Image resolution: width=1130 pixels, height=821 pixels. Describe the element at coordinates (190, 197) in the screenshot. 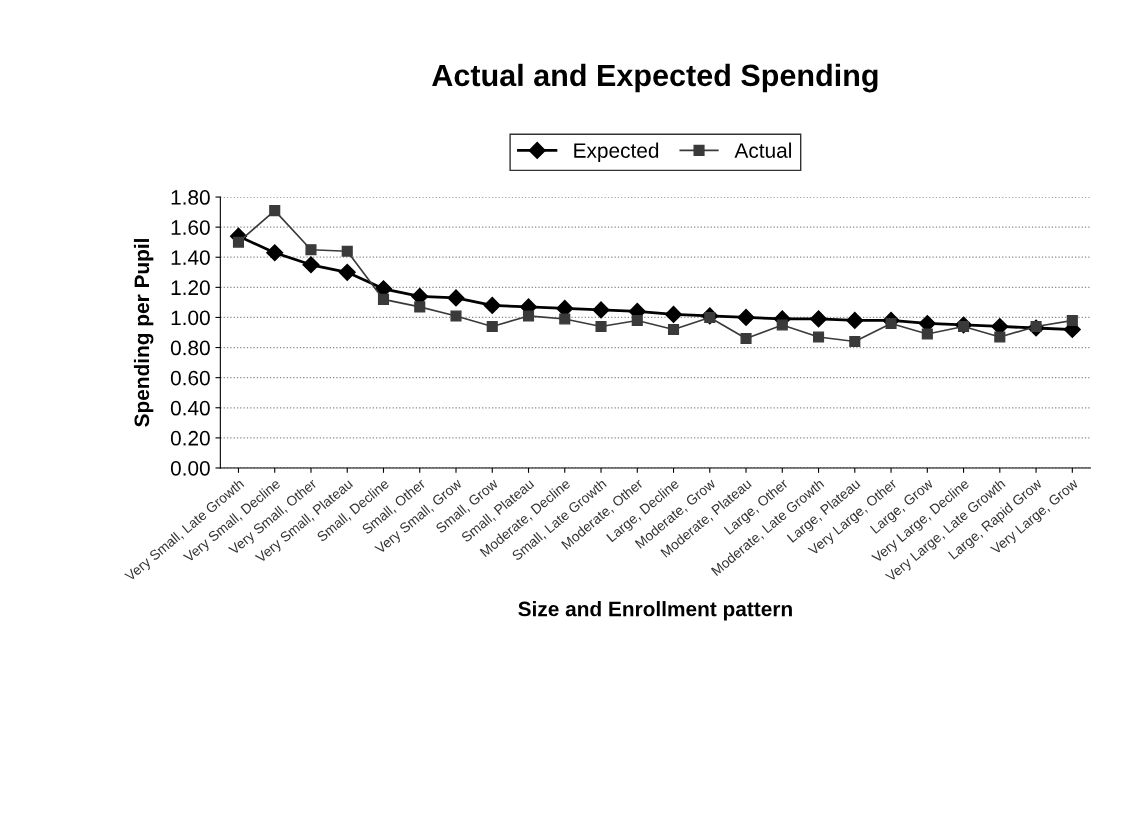

I see `y-tick-label: 1.80` at that location.